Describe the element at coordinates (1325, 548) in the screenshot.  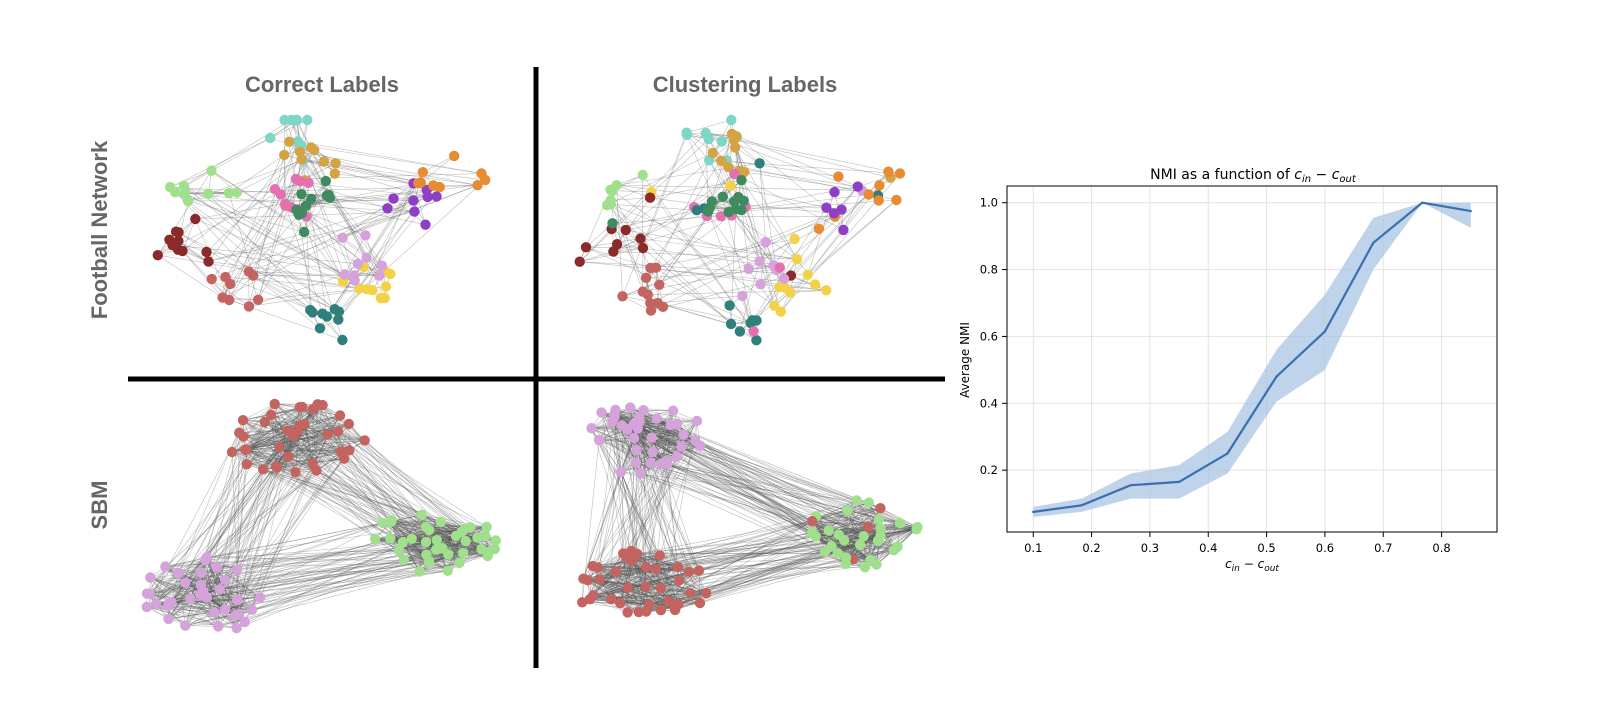
I see `x-tick-label: 0.6` at that location.